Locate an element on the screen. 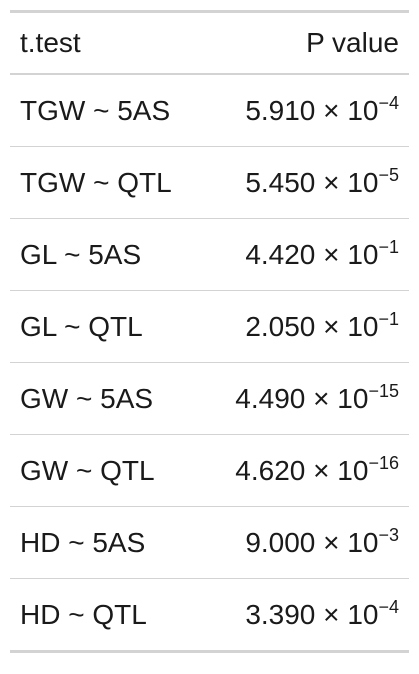 The height and width of the screenshot is (674, 419). table-row: GL ~ QTL 2.050 × 10−1 is located at coordinates (209, 326).